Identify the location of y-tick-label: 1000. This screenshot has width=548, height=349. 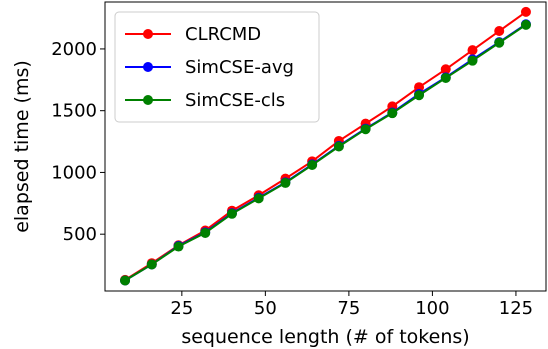
(74, 172).